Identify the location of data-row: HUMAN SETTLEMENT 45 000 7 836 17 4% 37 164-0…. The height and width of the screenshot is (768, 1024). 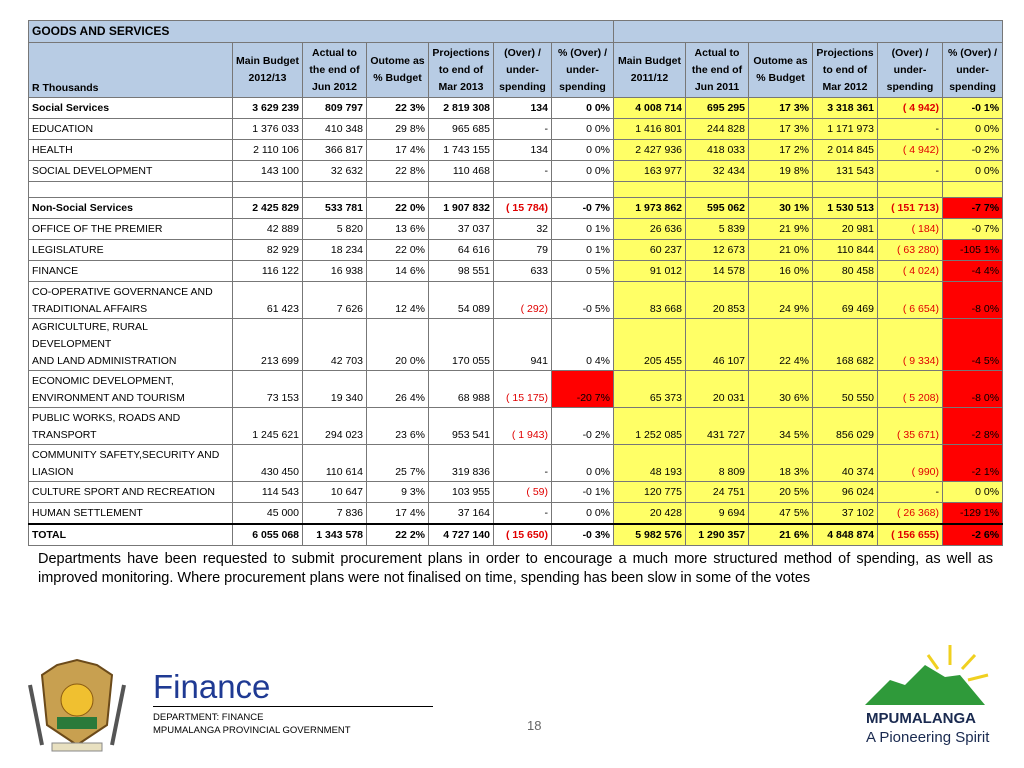
(516, 513).